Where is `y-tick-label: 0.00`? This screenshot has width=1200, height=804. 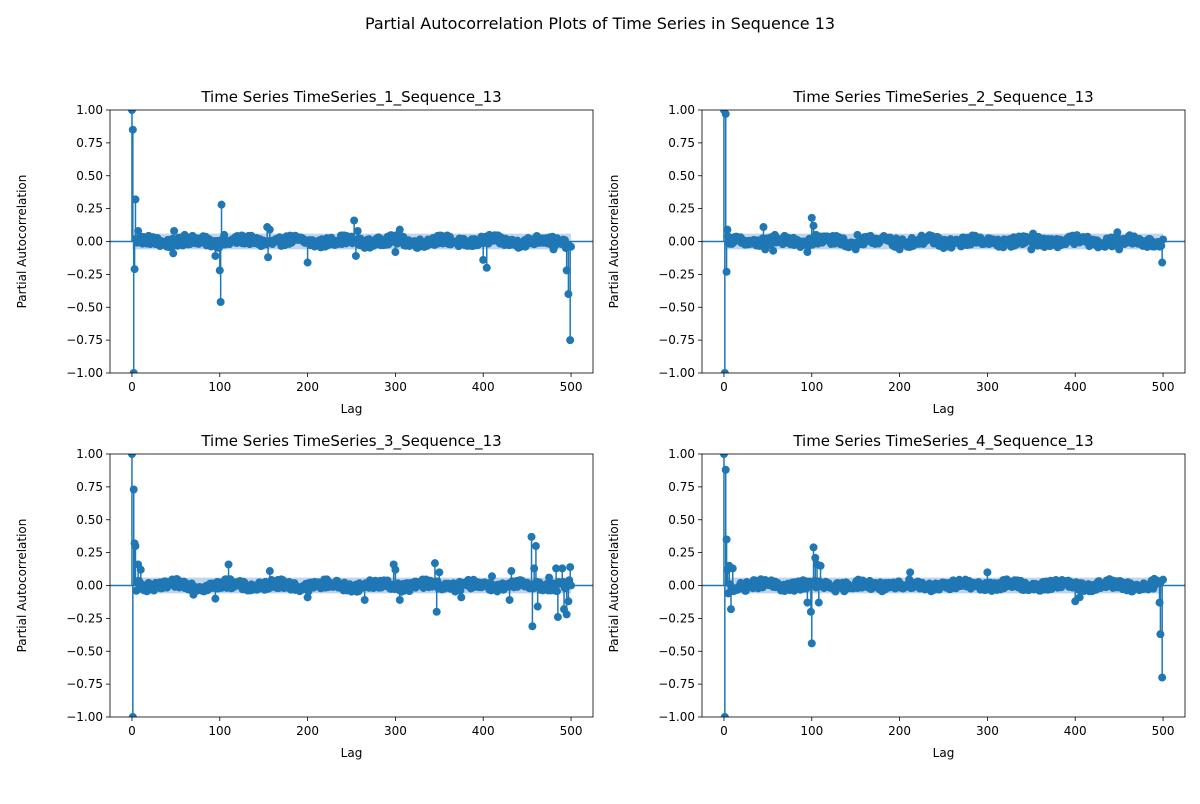 y-tick-label: 0.00 is located at coordinates (681, 242).